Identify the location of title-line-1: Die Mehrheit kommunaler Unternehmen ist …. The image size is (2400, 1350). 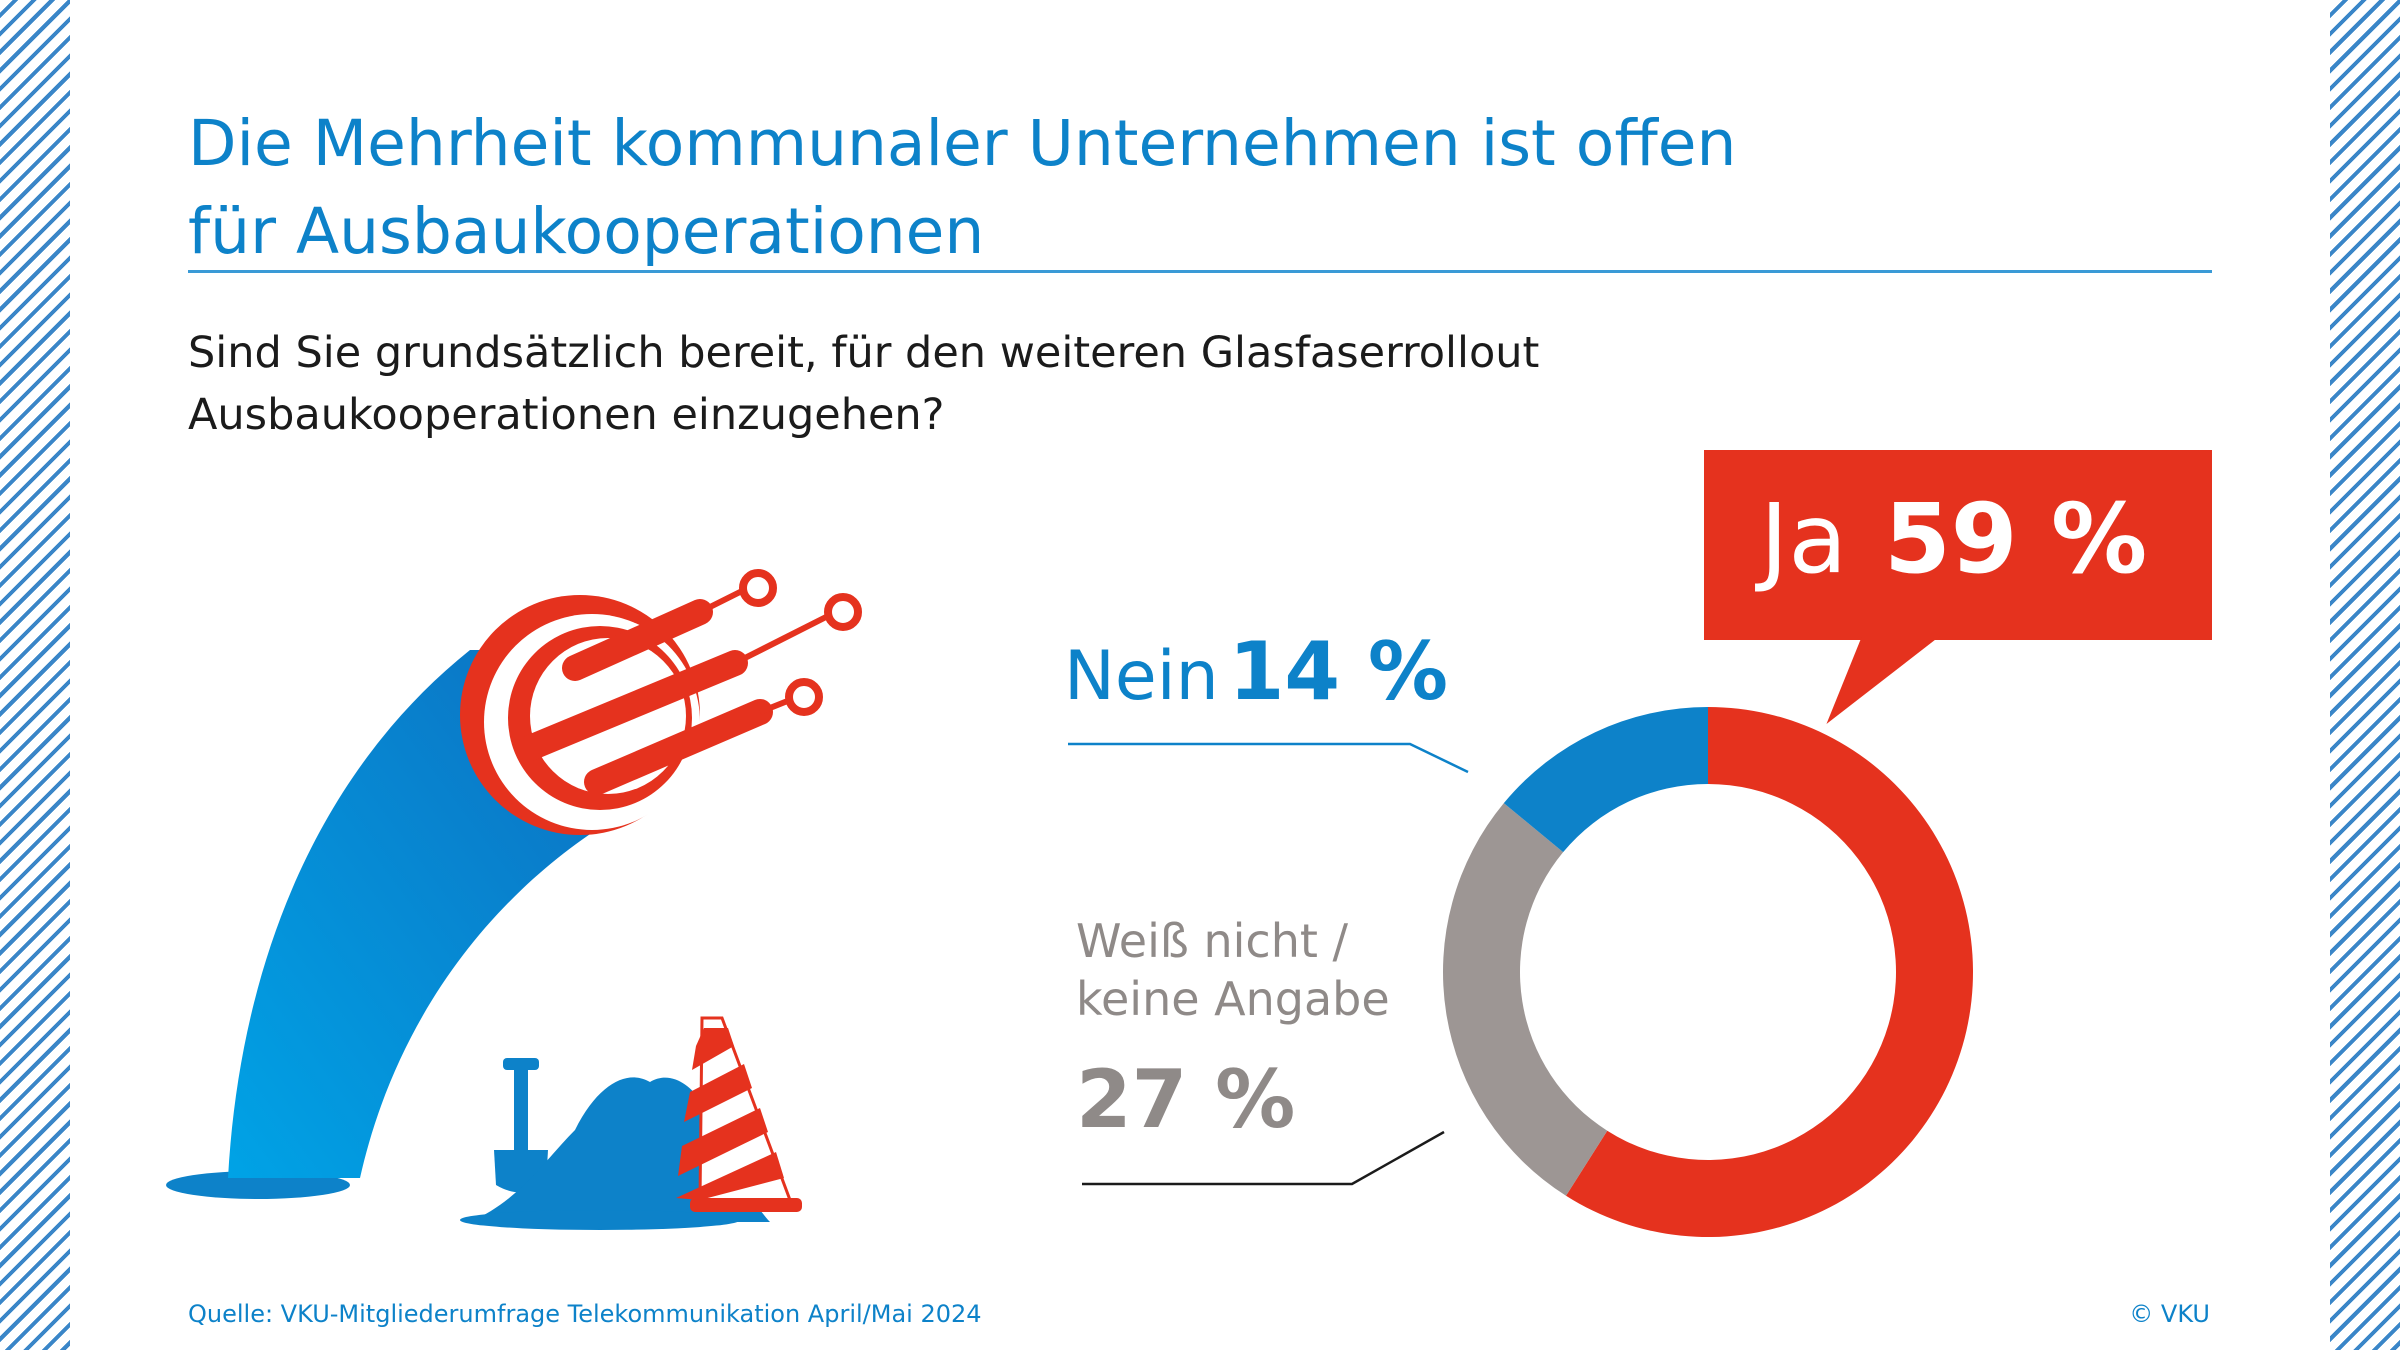
(962, 144).